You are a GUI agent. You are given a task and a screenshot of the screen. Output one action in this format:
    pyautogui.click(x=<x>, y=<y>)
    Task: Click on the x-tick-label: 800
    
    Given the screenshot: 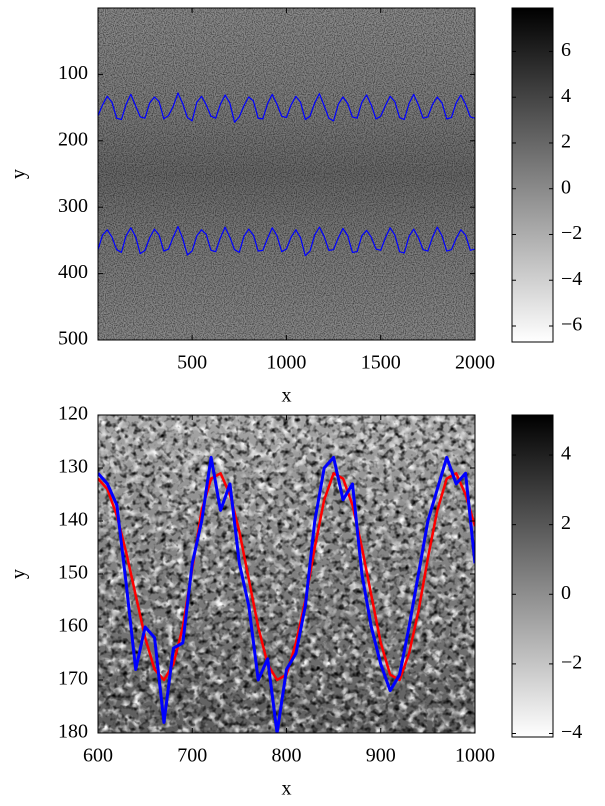 What is the action you would take?
    pyautogui.click(x=287, y=756)
    